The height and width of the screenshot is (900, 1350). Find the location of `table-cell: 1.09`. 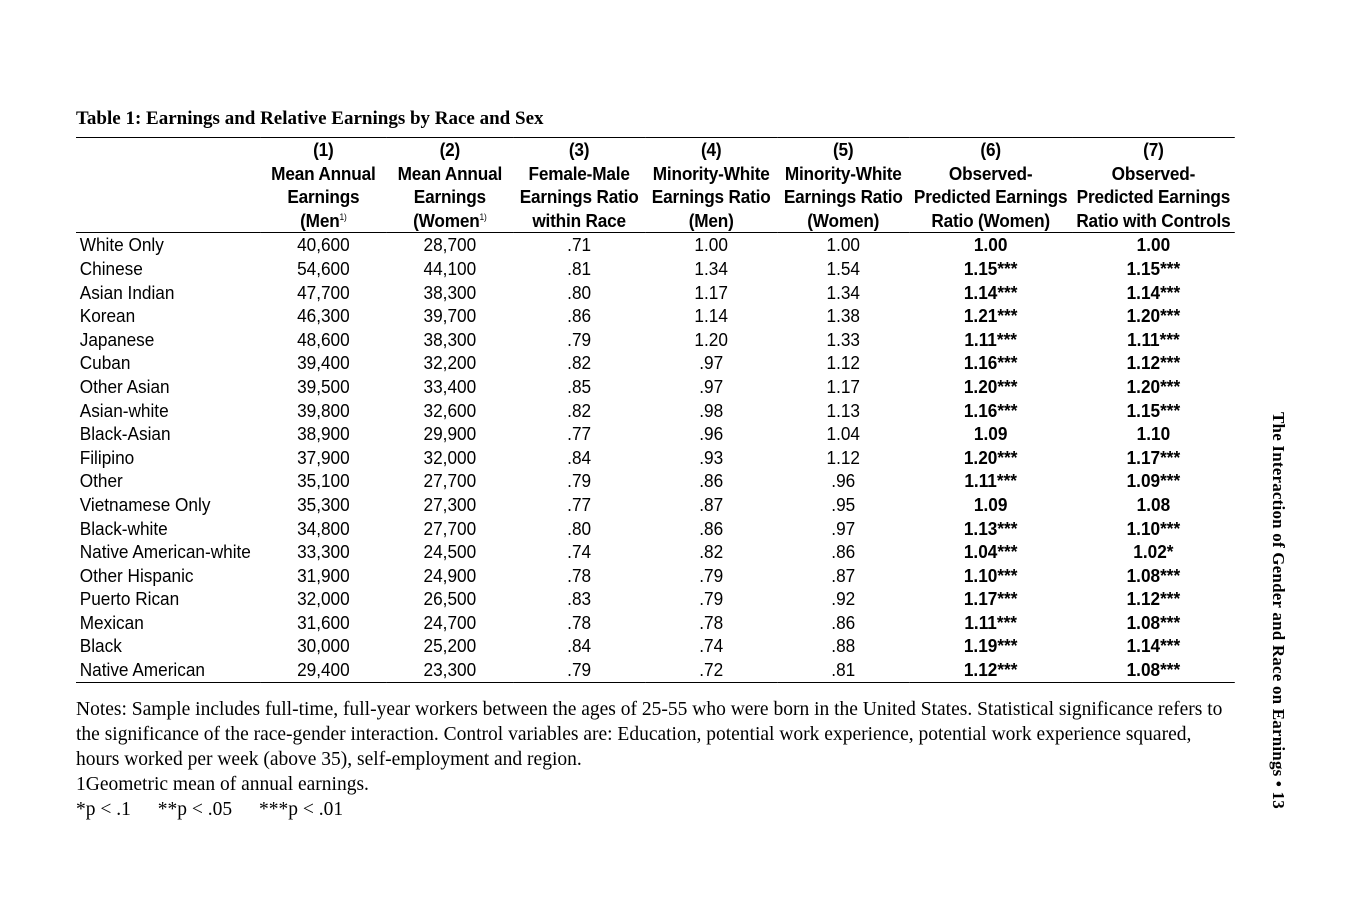

table-cell: 1.09 is located at coordinates (990, 434).